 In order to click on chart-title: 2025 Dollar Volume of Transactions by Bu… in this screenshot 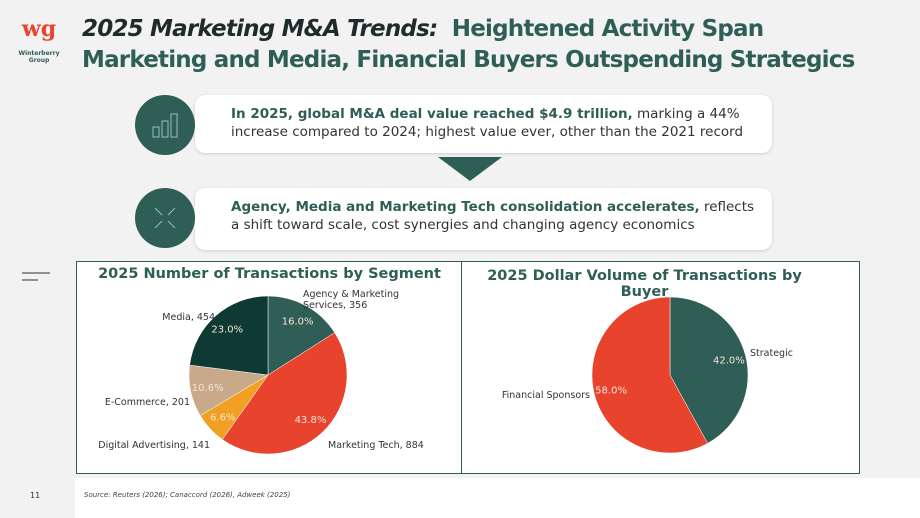, I will do `click(644, 284)`.